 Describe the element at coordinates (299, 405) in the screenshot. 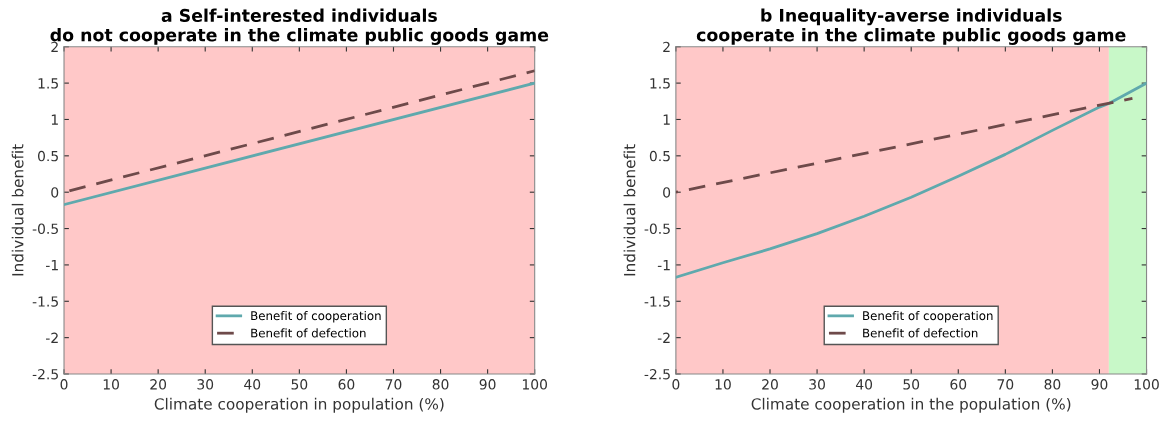

I see `x-axis-title: Climate cooperation in population (%)` at that location.